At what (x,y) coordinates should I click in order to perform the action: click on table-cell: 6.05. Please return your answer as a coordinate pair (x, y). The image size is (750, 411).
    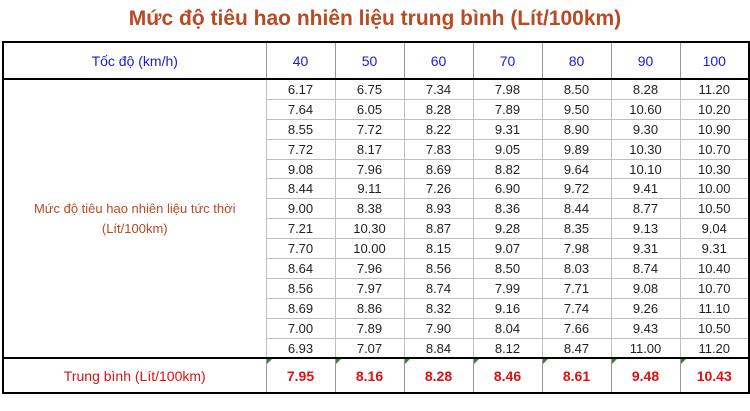
    Looking at the image, I should click on (369, 109).